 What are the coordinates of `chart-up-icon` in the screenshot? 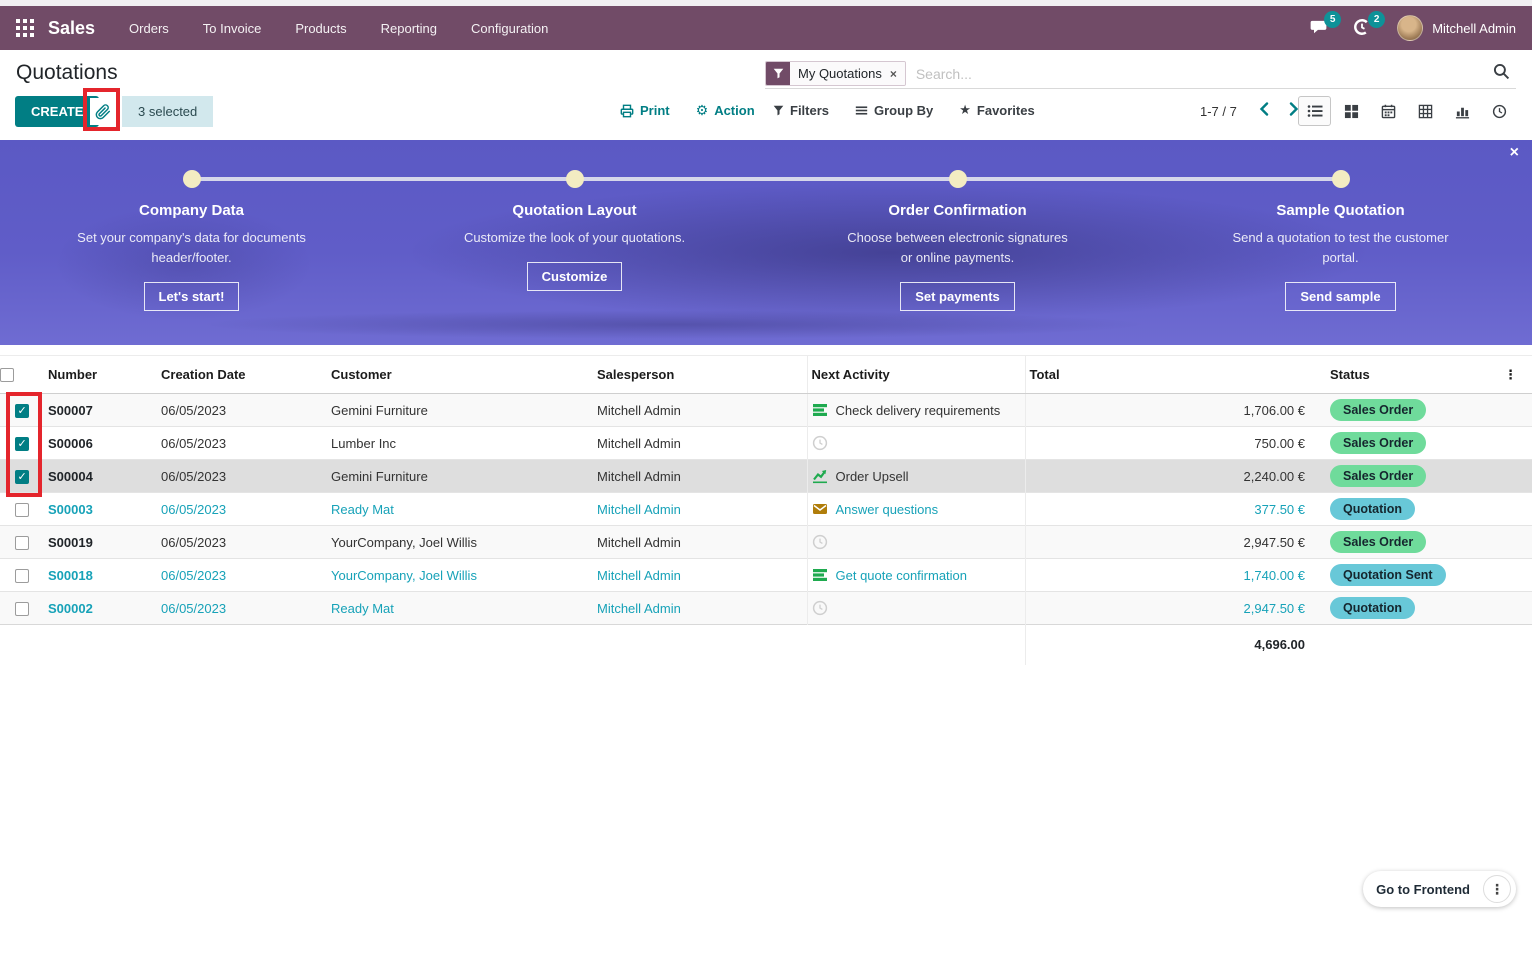 It's located at (820, 476).